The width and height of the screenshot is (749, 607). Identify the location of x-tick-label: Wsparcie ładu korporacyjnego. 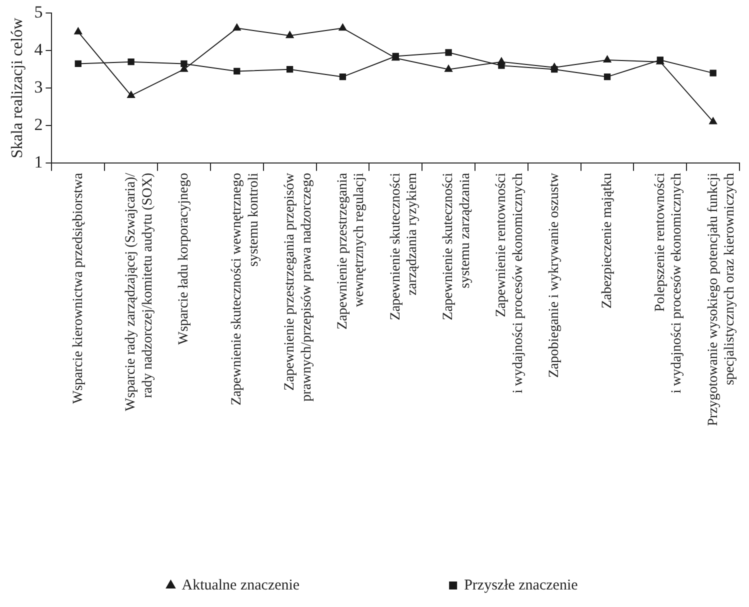
(184, 258).